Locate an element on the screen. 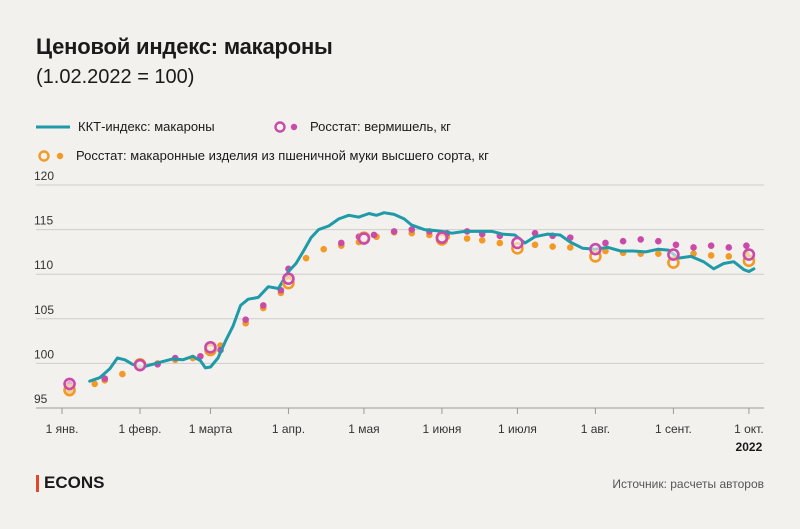  x-tick-label: 1 сент. is located at coordinates (673, 429).